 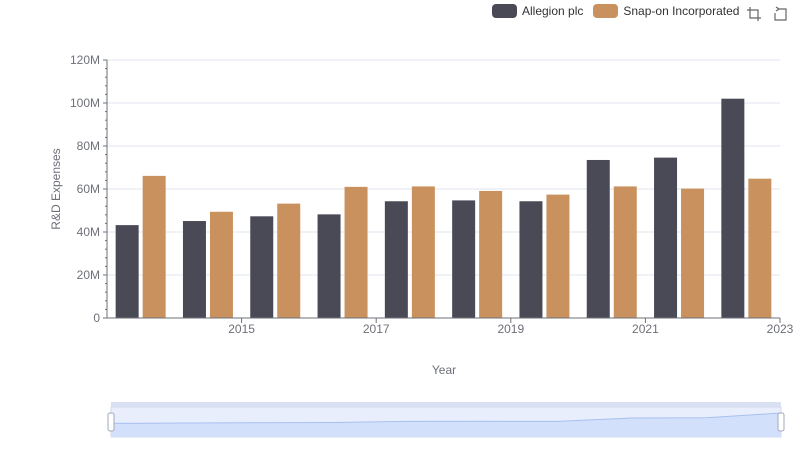 I want to click on legend-item-snapon: Snap-on Incorporated, so click(x=666, y=11).